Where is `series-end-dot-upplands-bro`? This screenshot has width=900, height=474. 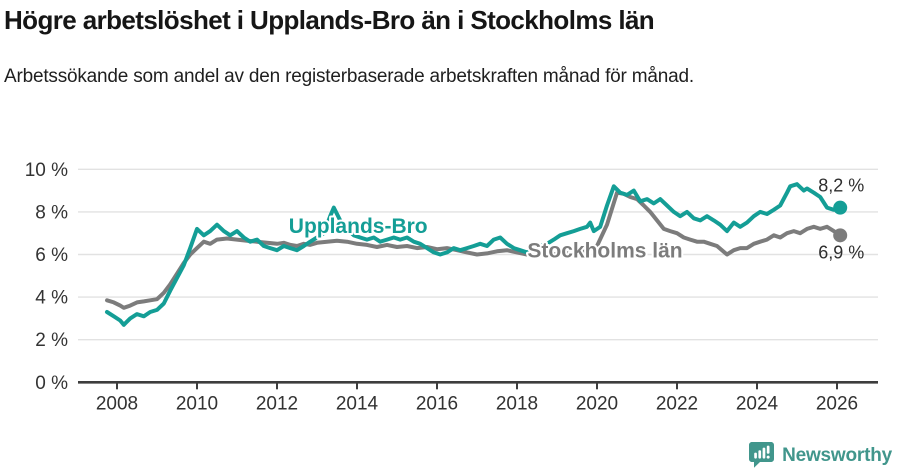 series-end-dot-upplands-bro is located at coordinates (840, 207).